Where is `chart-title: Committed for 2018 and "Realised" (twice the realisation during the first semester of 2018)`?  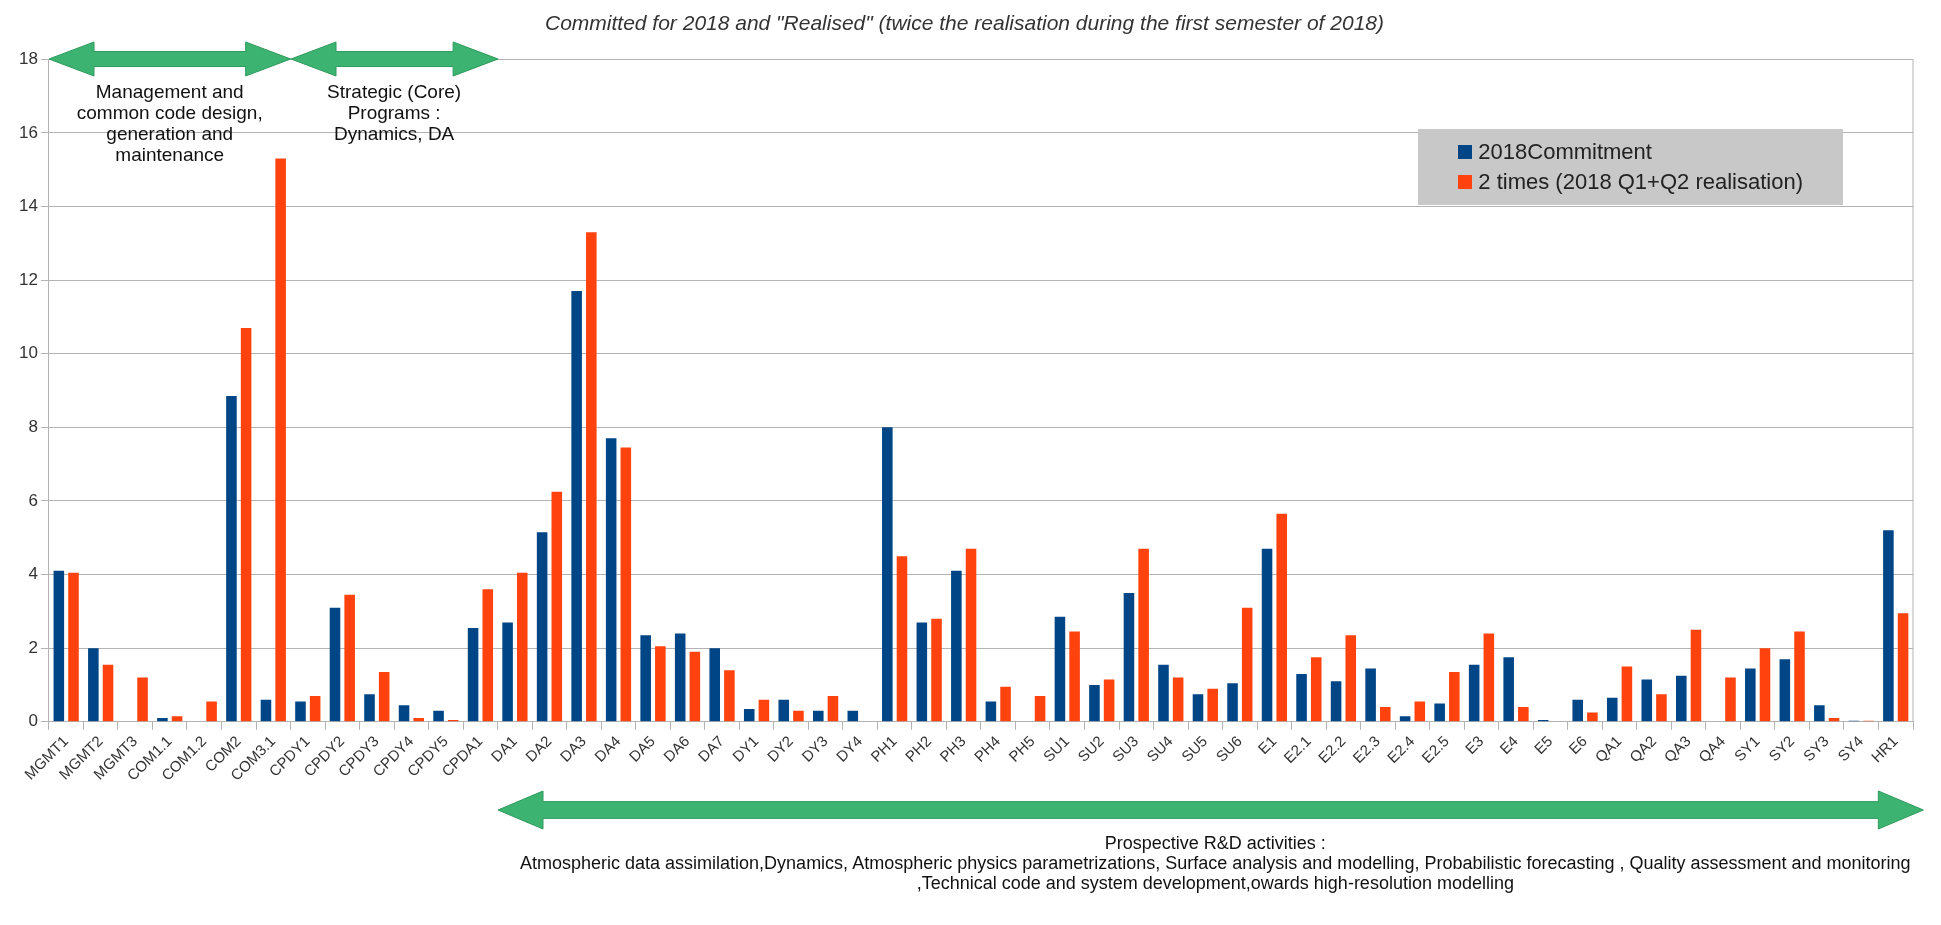
chart-title: Committed for 2018 and "Realised" (twice the realisation during the first semester of 2018) is located at coordinates (964, 23).